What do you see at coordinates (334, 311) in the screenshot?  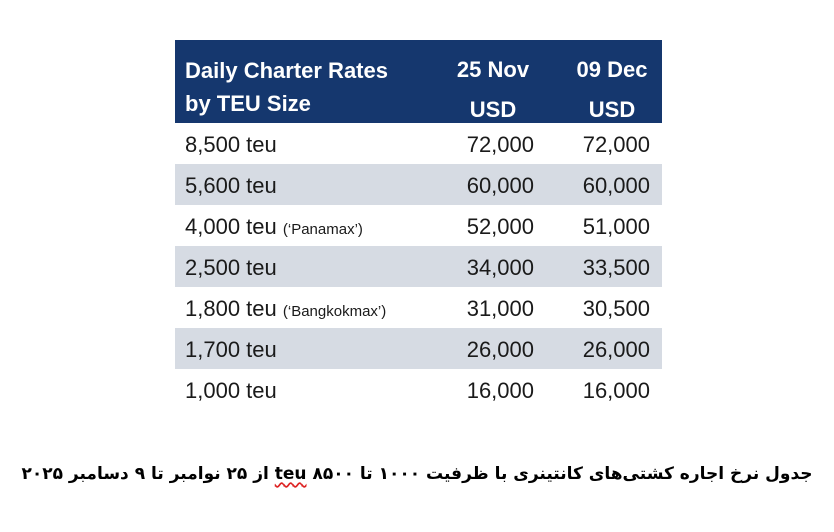 I see `row-note: (‘Bangkokmax’)` at bounding box center [334, 311].